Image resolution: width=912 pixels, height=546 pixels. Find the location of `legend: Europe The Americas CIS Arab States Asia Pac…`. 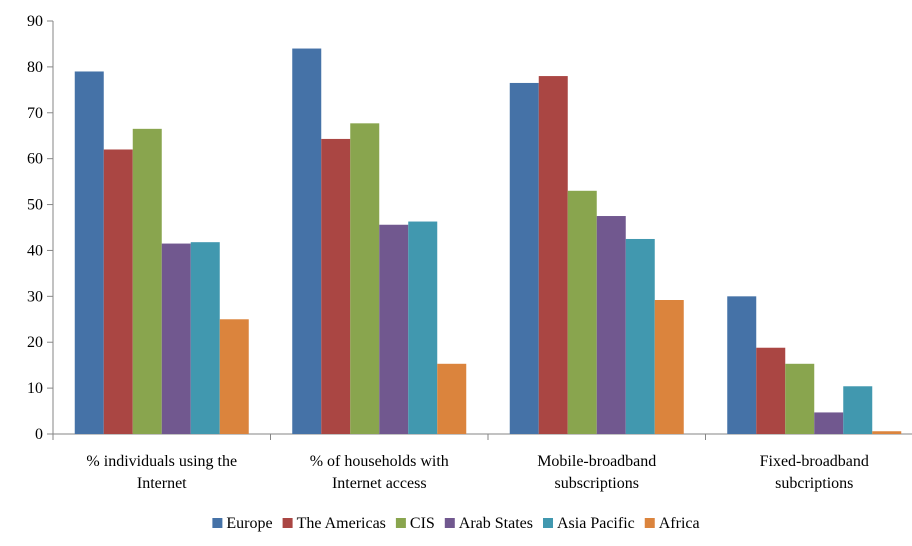

legend: Europe The Americas CIS Arab States Asia Pac… is located at coordinates (456, 523).